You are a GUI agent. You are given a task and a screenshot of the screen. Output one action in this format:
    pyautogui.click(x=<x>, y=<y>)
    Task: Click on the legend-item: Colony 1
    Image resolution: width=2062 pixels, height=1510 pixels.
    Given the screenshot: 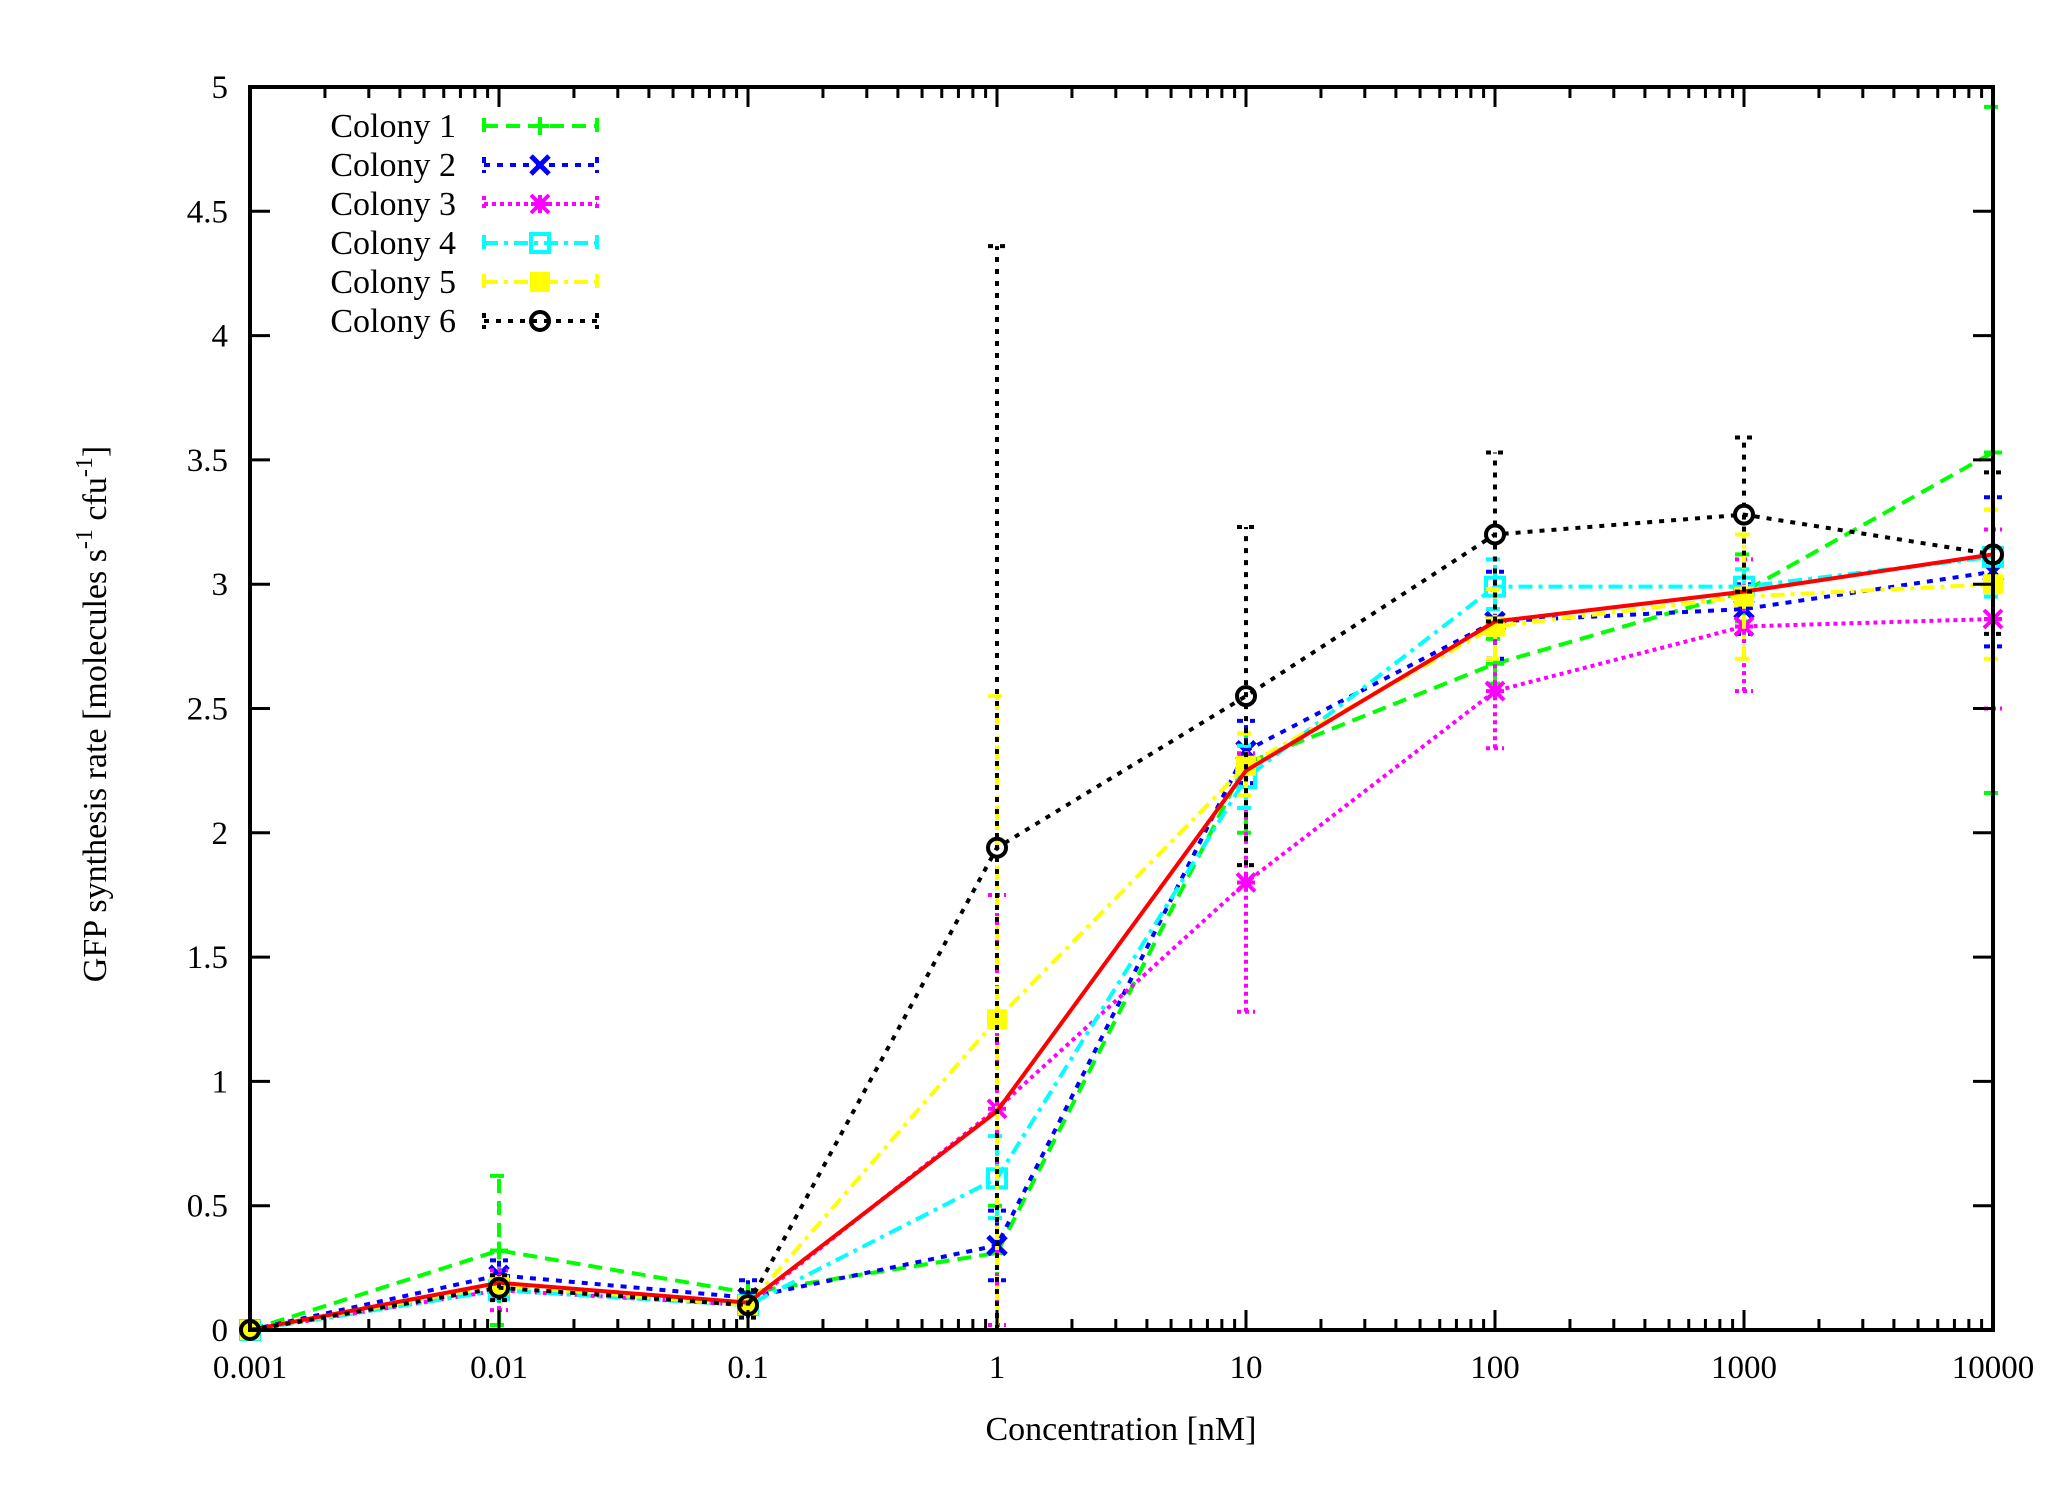 What is the action you would take?
    pyautogui.click(x=464, y=126)
    